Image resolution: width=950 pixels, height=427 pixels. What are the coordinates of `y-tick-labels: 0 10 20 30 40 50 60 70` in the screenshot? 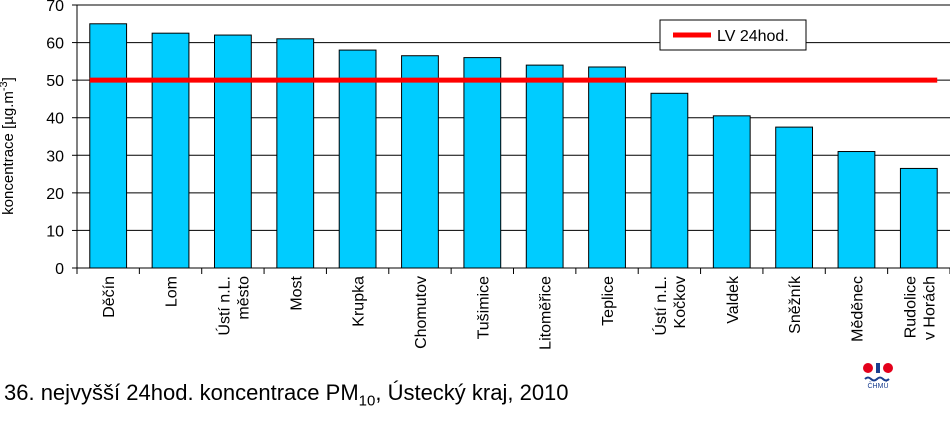 It's located at (55, 139).